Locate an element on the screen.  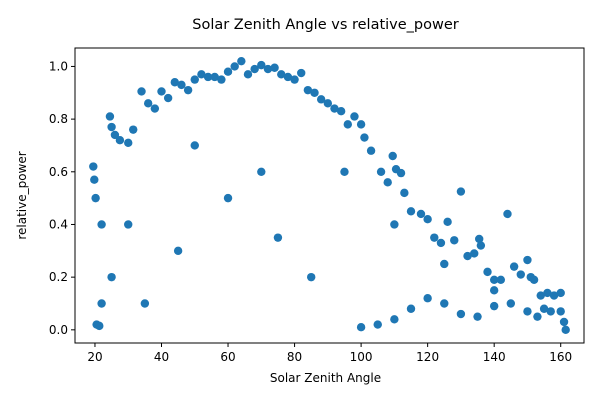
y-tick-label: 0.6 is located at coordinates (58, 172).